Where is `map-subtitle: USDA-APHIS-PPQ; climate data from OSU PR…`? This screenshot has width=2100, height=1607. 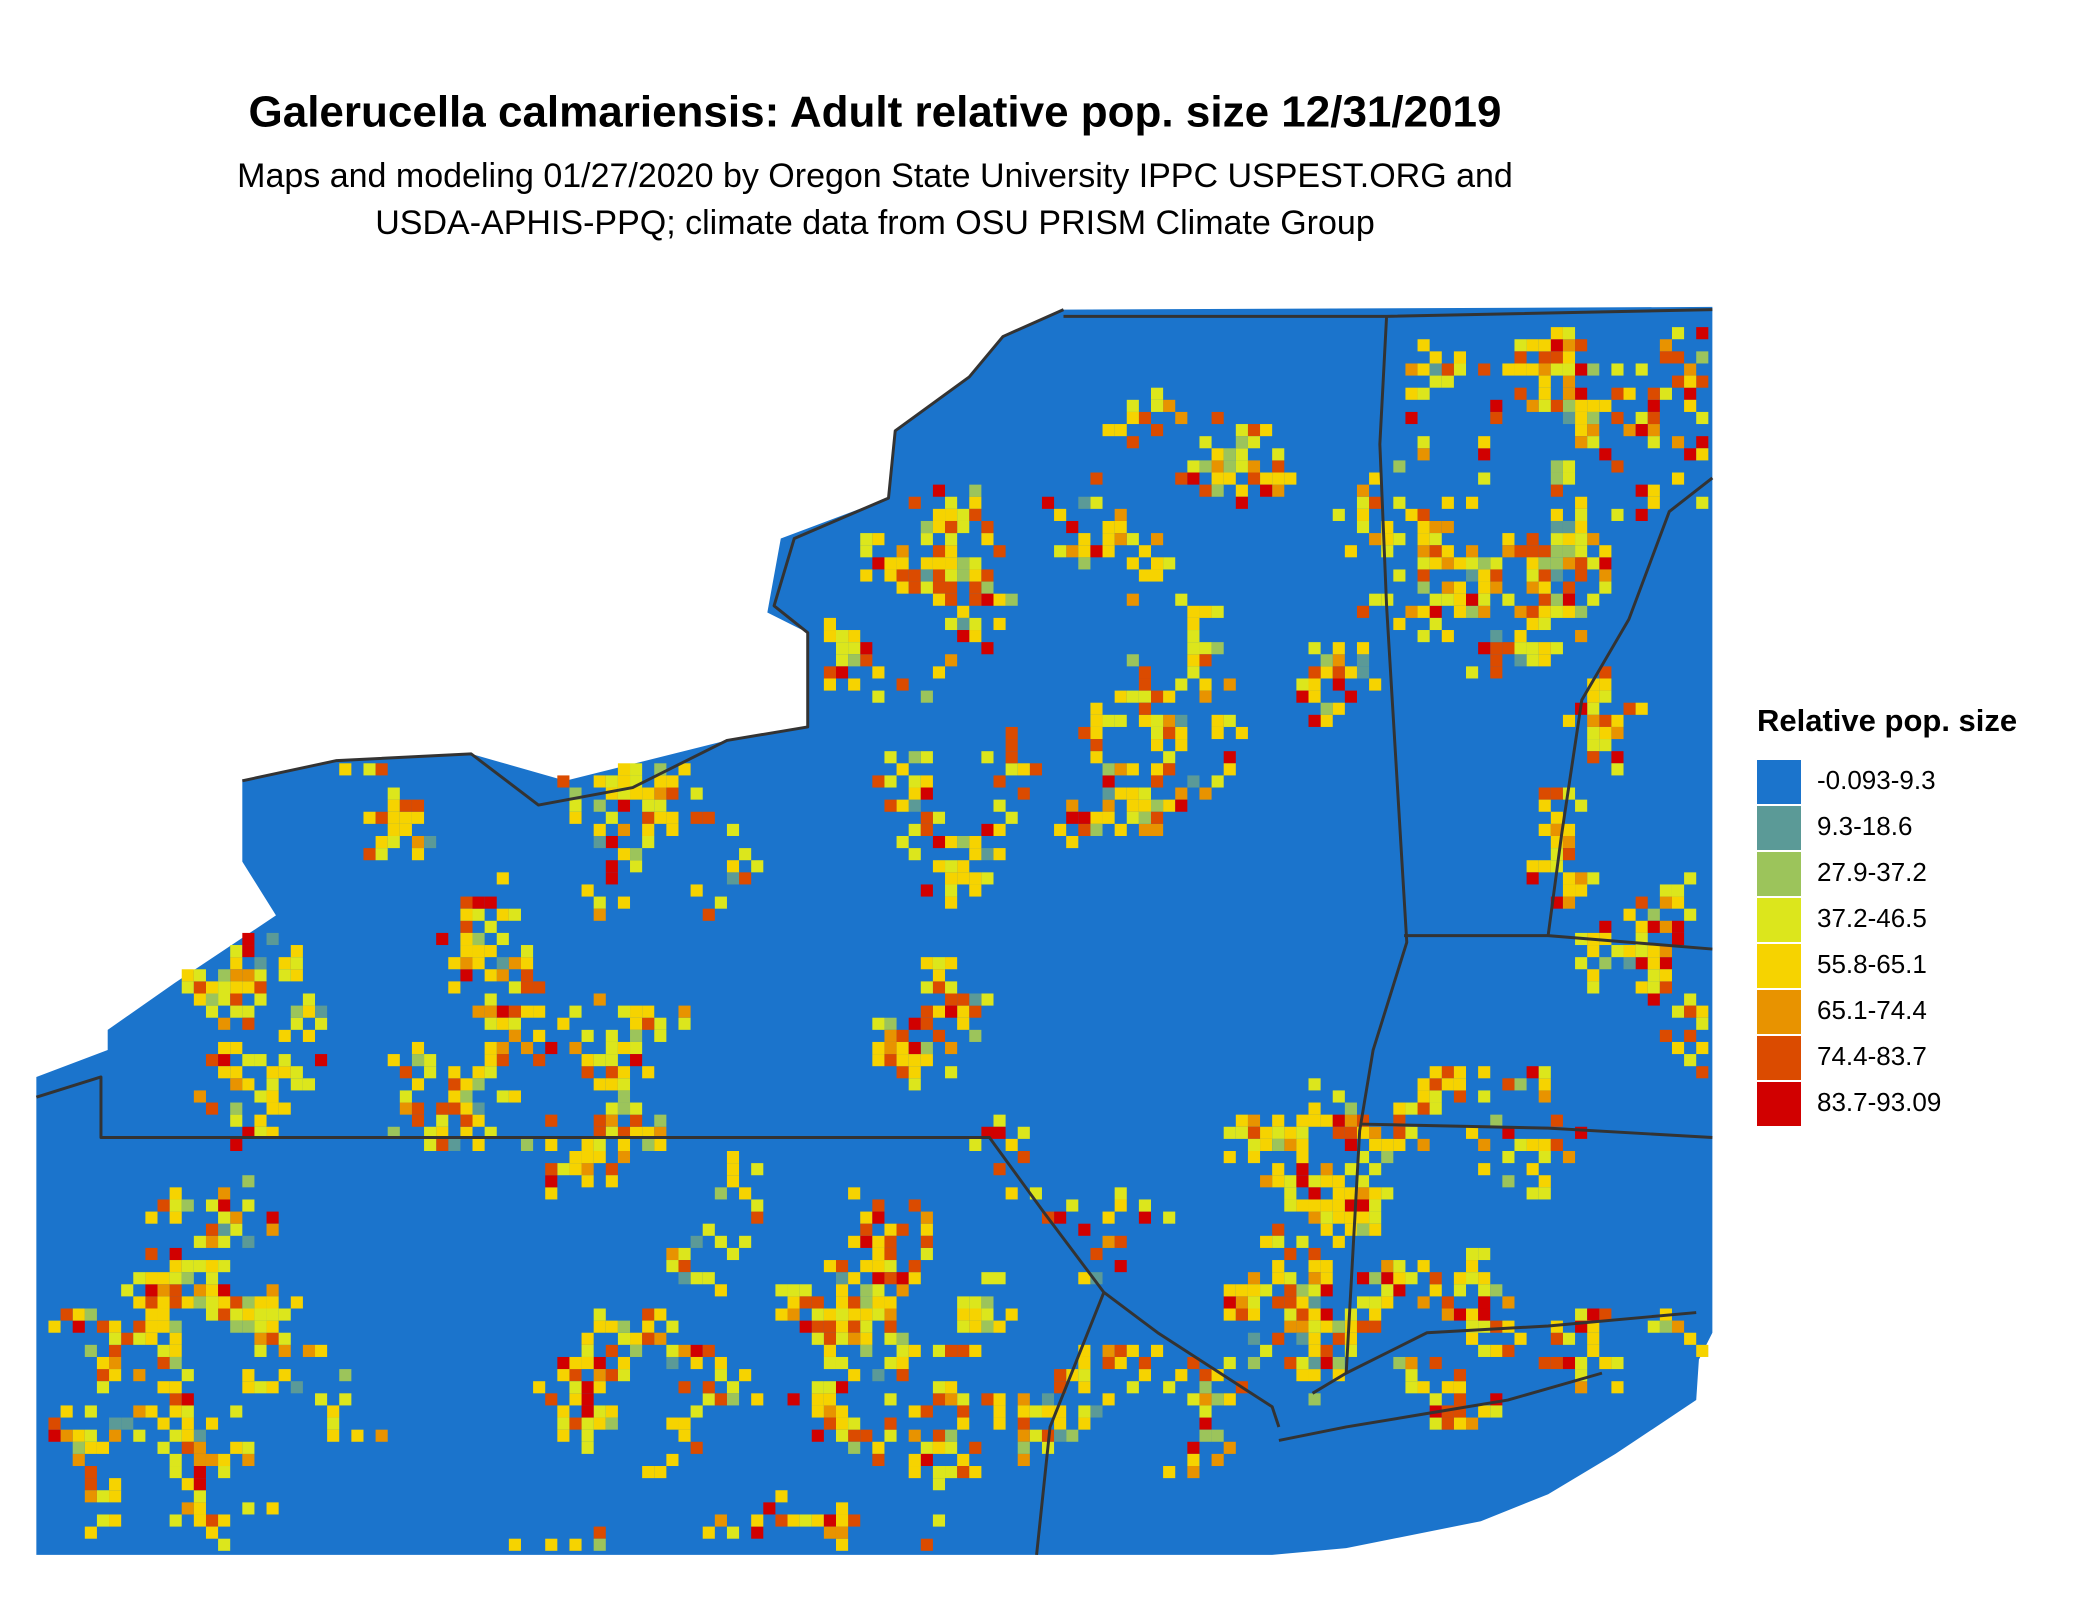
map-subtitle: USDA-APHIS-PPQ; climate data from OSU PR… is located at coordinates (874, 223).